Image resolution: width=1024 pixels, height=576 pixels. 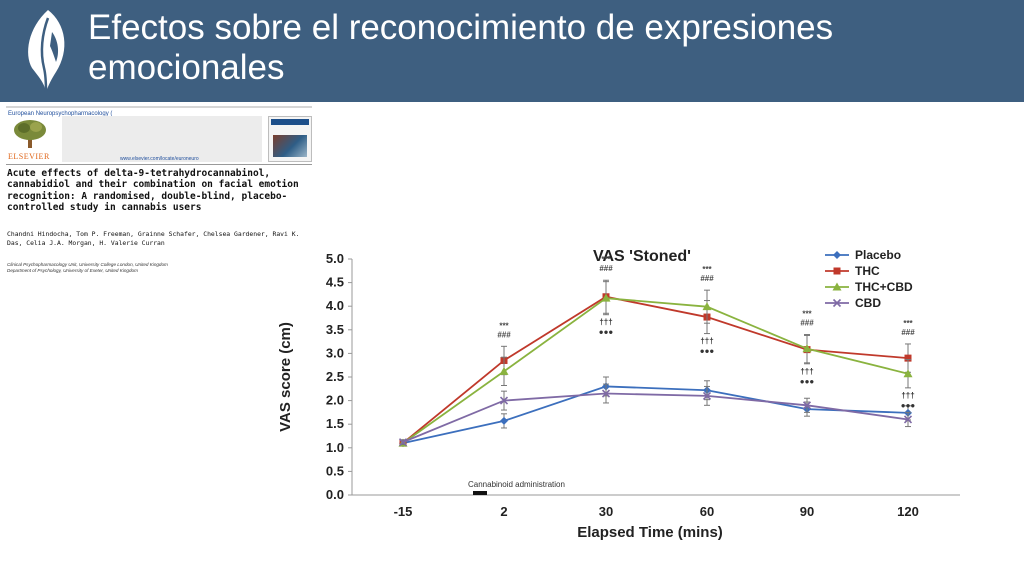 I want to click on y-tick-label: 1.0, so click(x=335, y=447).